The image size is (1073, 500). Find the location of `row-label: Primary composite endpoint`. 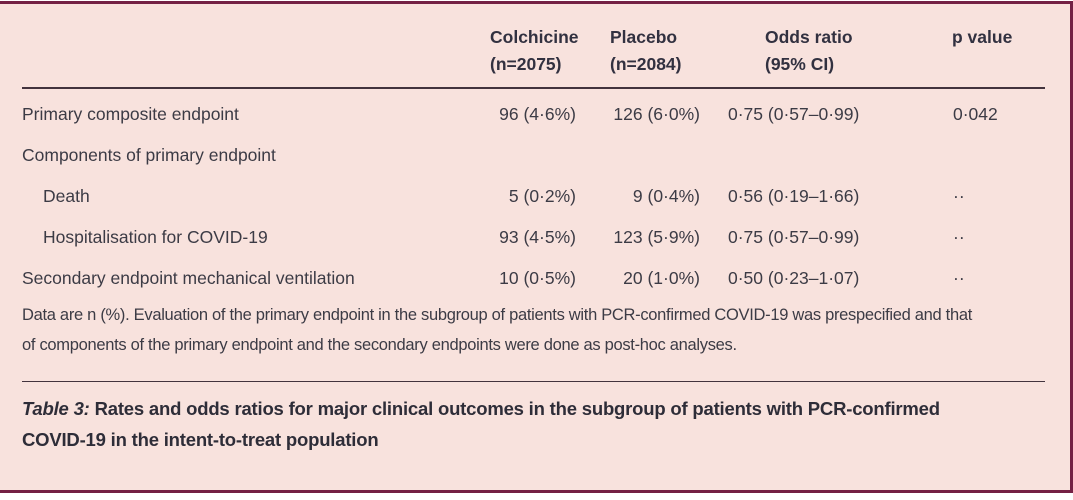

row-label: Primary composite endpoint is located at coordinates (130, 113).